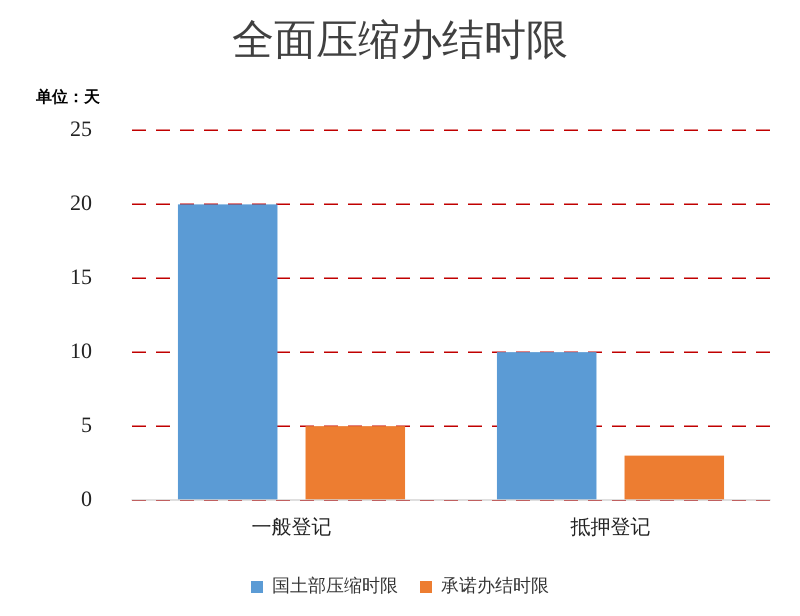 This screenshot has width=800, height=616. I want to click on y-tick-label: 15, so click(81, 277).